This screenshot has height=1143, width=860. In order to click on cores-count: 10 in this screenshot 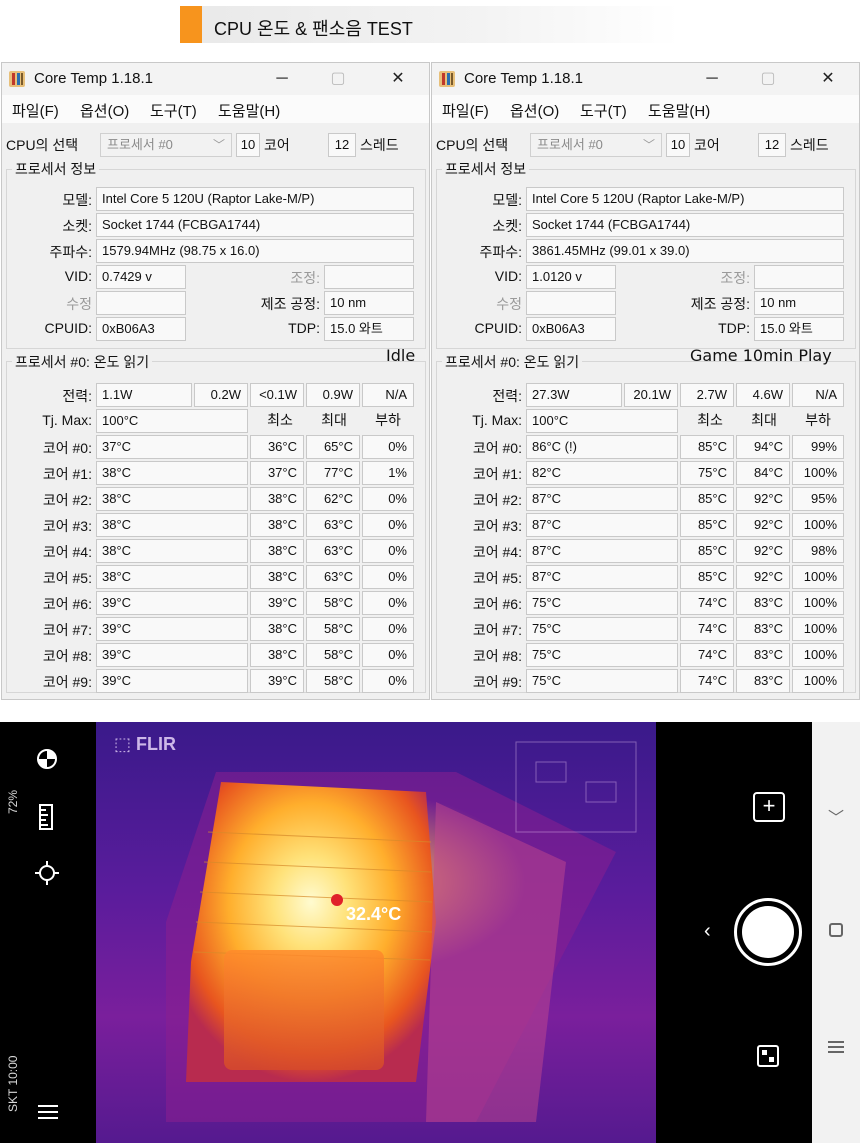, I will do `click(678, 145)`.